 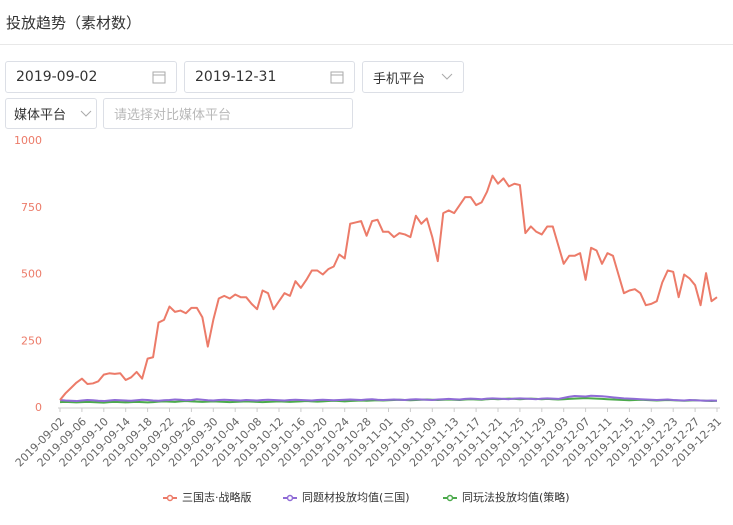 I want to click on compare-select: 请选择对比媒体平台, so click(x=228, y=113).